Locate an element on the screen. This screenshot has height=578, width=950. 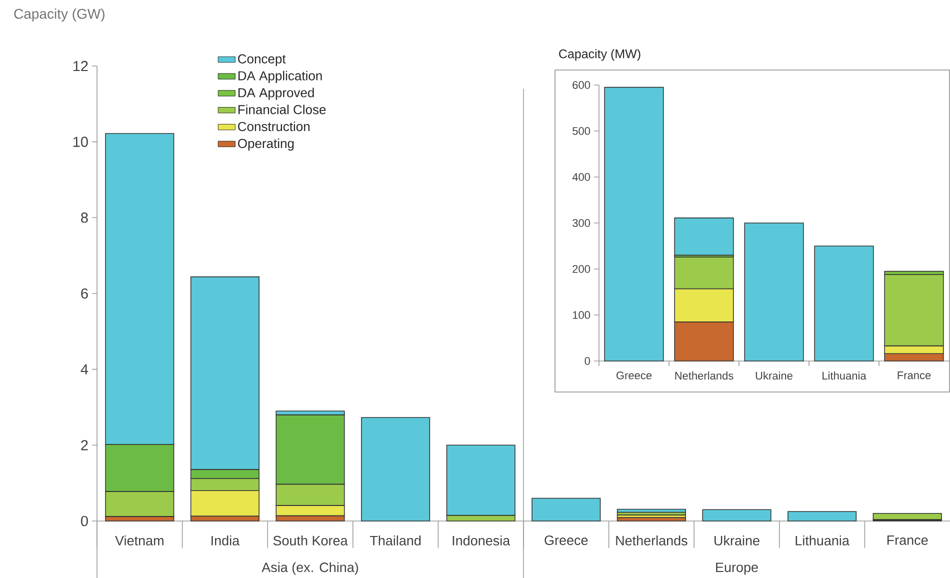
y-tick-label: 400 is located at coordinates (581, 177).